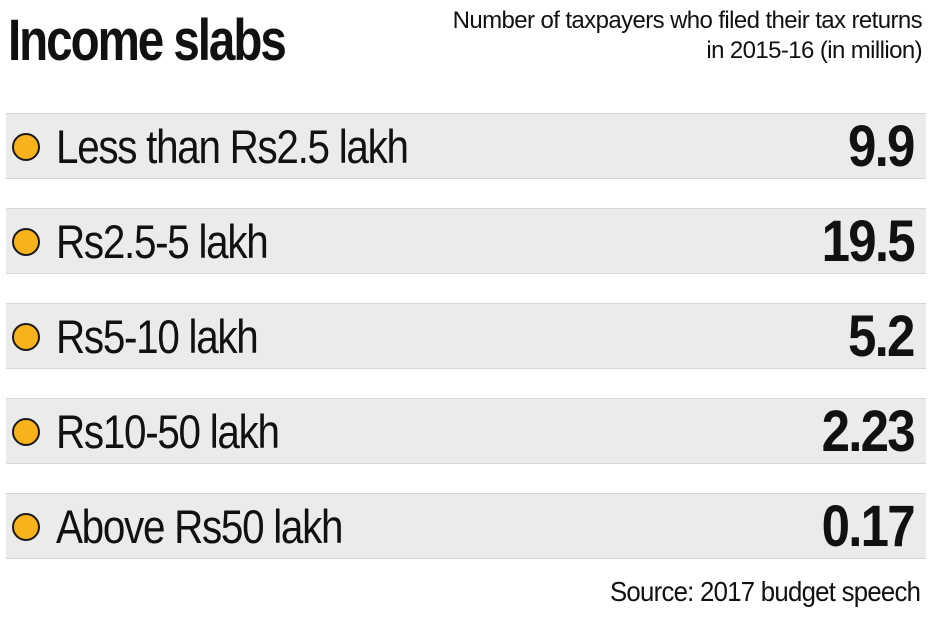  I want to click on row-value: 0.17, so click(868, 526).